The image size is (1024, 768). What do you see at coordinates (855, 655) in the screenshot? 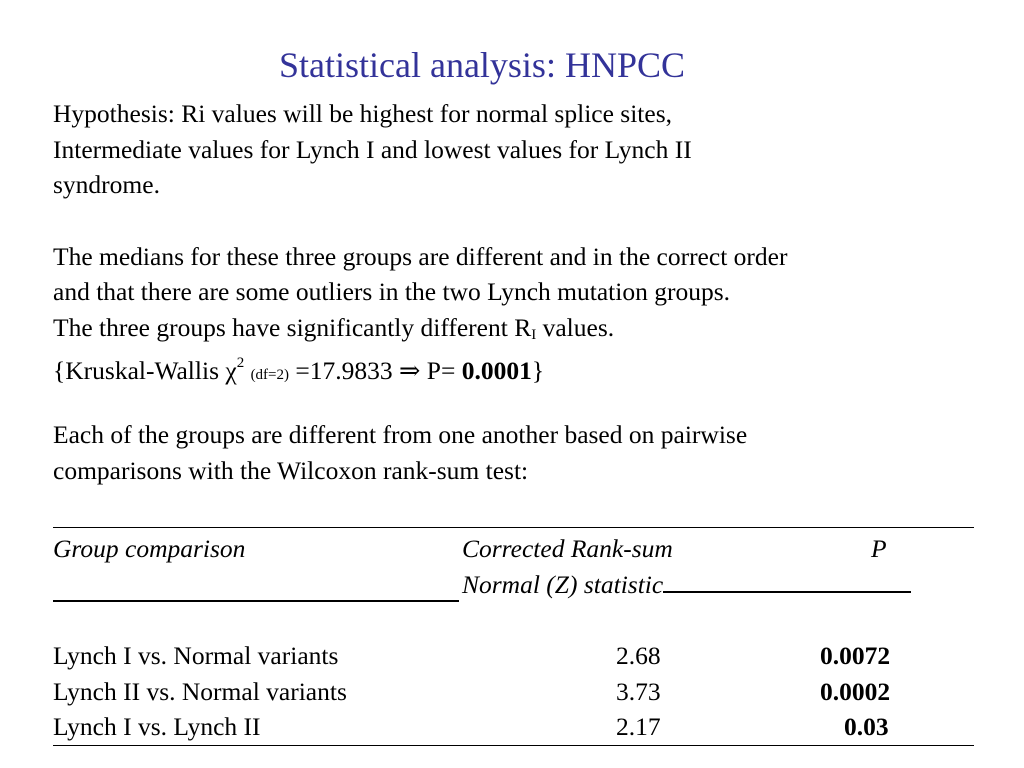
I see `row-p-value: 0.0072` at bounding box center [855, 655].